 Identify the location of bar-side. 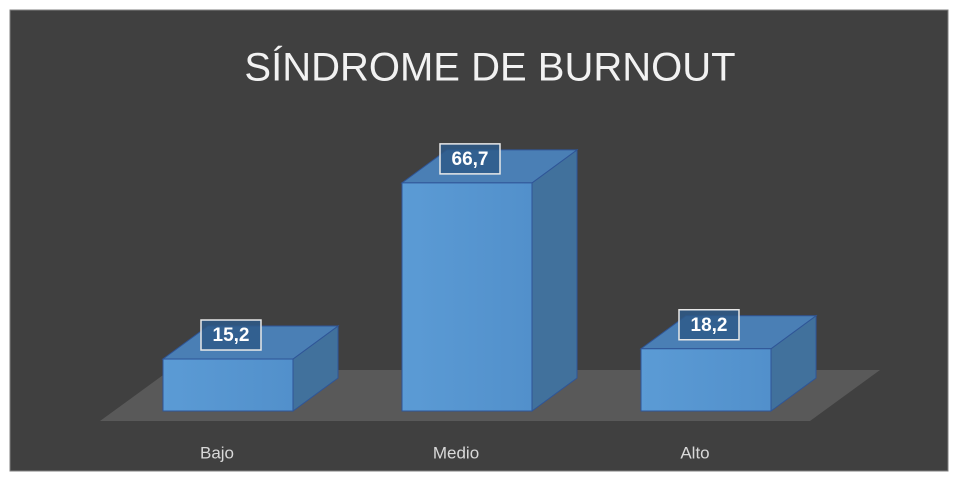
(554, 280).